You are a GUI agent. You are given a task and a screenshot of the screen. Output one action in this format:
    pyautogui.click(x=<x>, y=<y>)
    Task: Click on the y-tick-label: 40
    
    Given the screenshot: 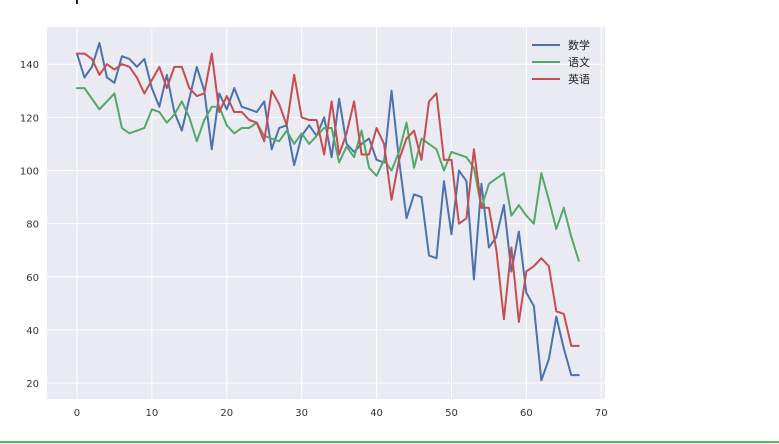 What is the action you would take?
    pyautogui.click(x=32, y=331)
    